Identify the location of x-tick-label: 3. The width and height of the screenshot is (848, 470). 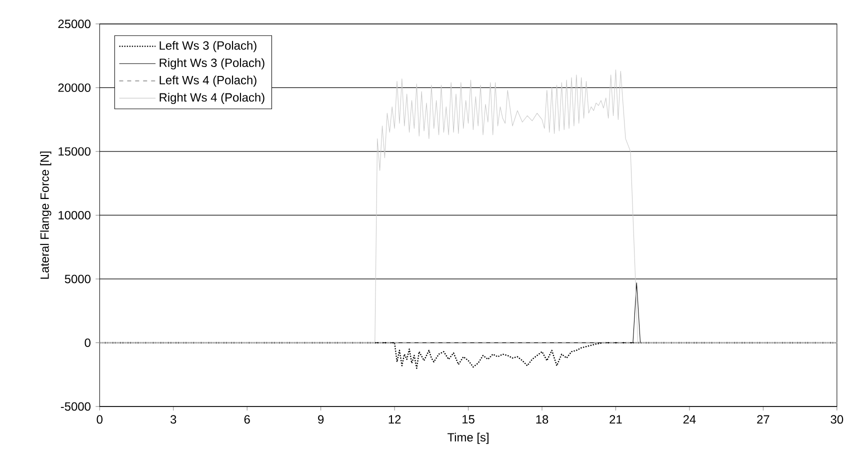
(173, 419).